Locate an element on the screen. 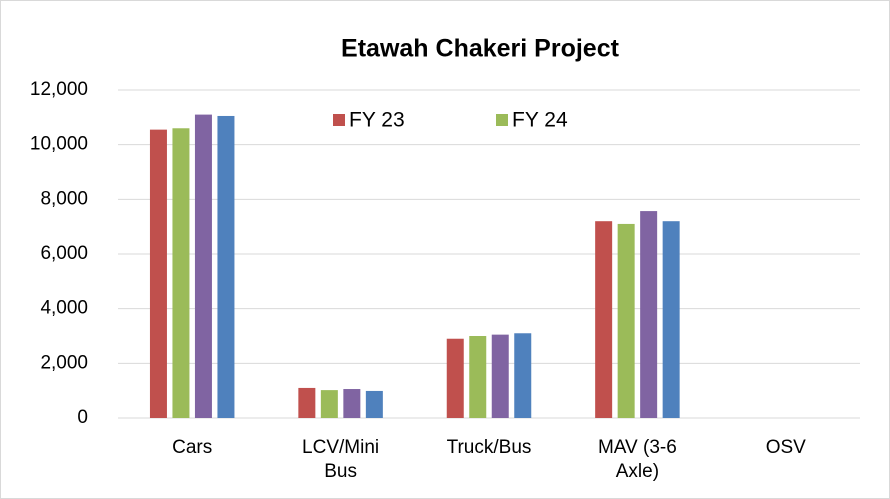  y-tick-label: 4,000 is located at coordinates (64, 308).